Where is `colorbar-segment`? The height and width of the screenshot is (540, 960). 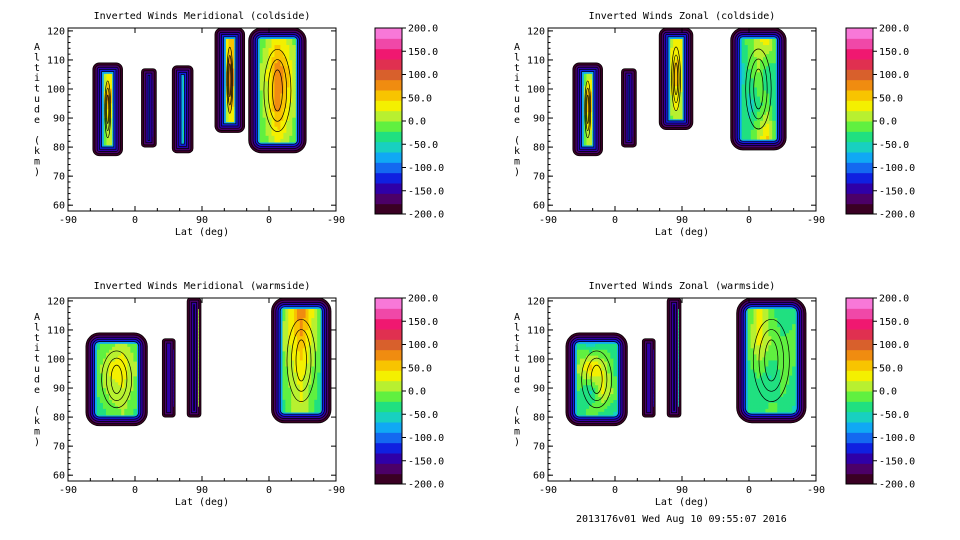 colorbar-segment is located at coordinates (388, 44).